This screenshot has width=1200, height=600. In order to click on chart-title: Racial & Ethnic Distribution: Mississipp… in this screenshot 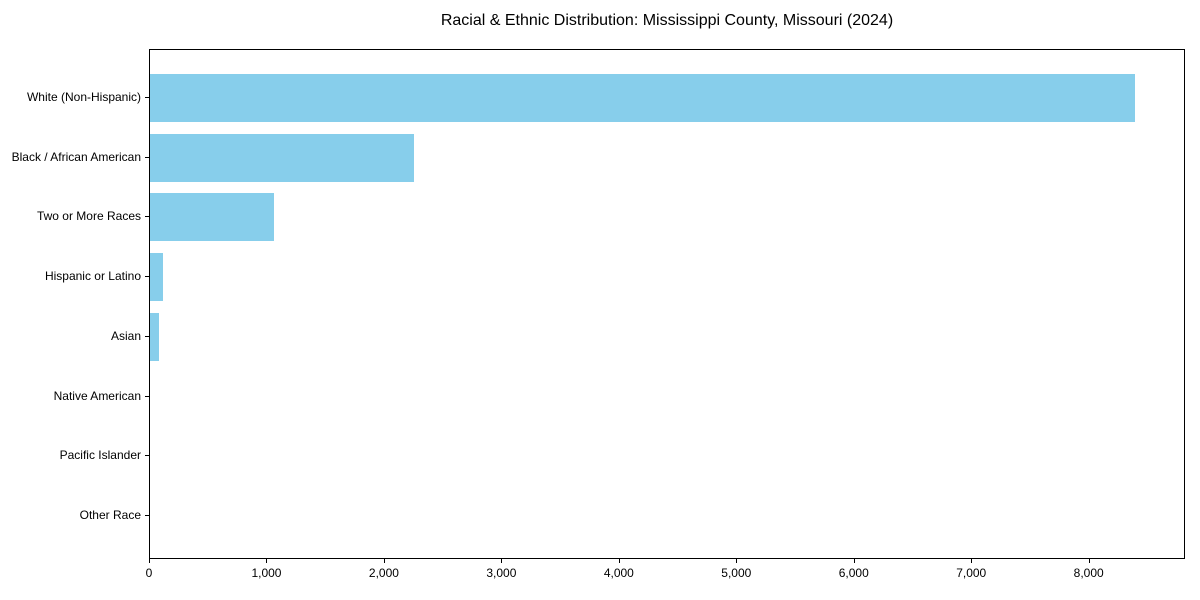, I will do `click(667, 20)`.